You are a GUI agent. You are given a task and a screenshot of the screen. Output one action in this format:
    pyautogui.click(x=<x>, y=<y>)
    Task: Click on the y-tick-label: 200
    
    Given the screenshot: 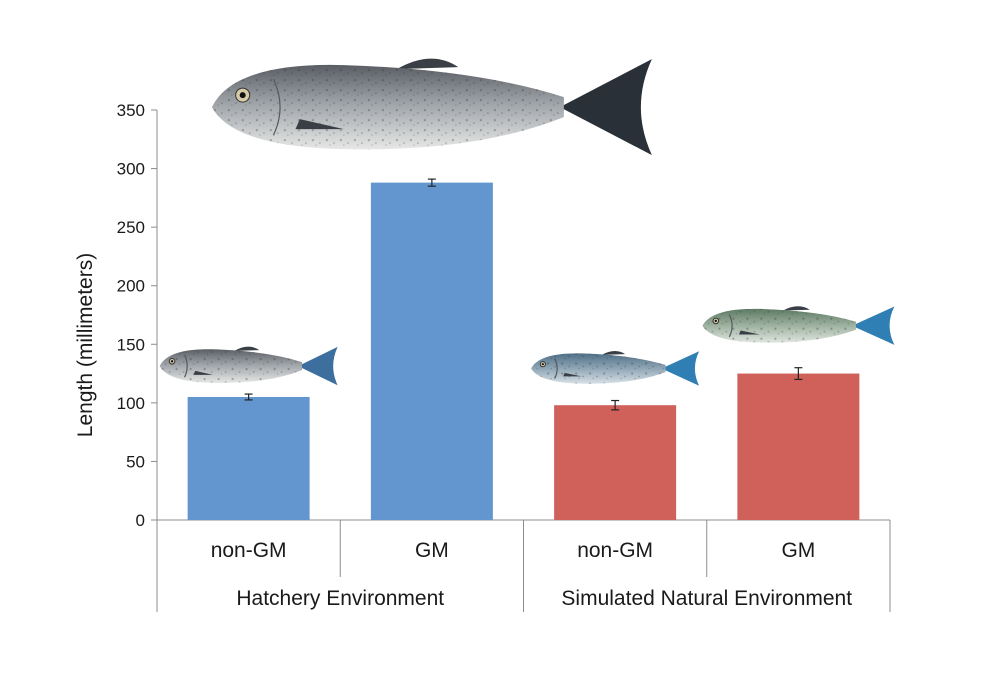 What is the action you would take?
    pyautogui.click(x=131, y=286)
    